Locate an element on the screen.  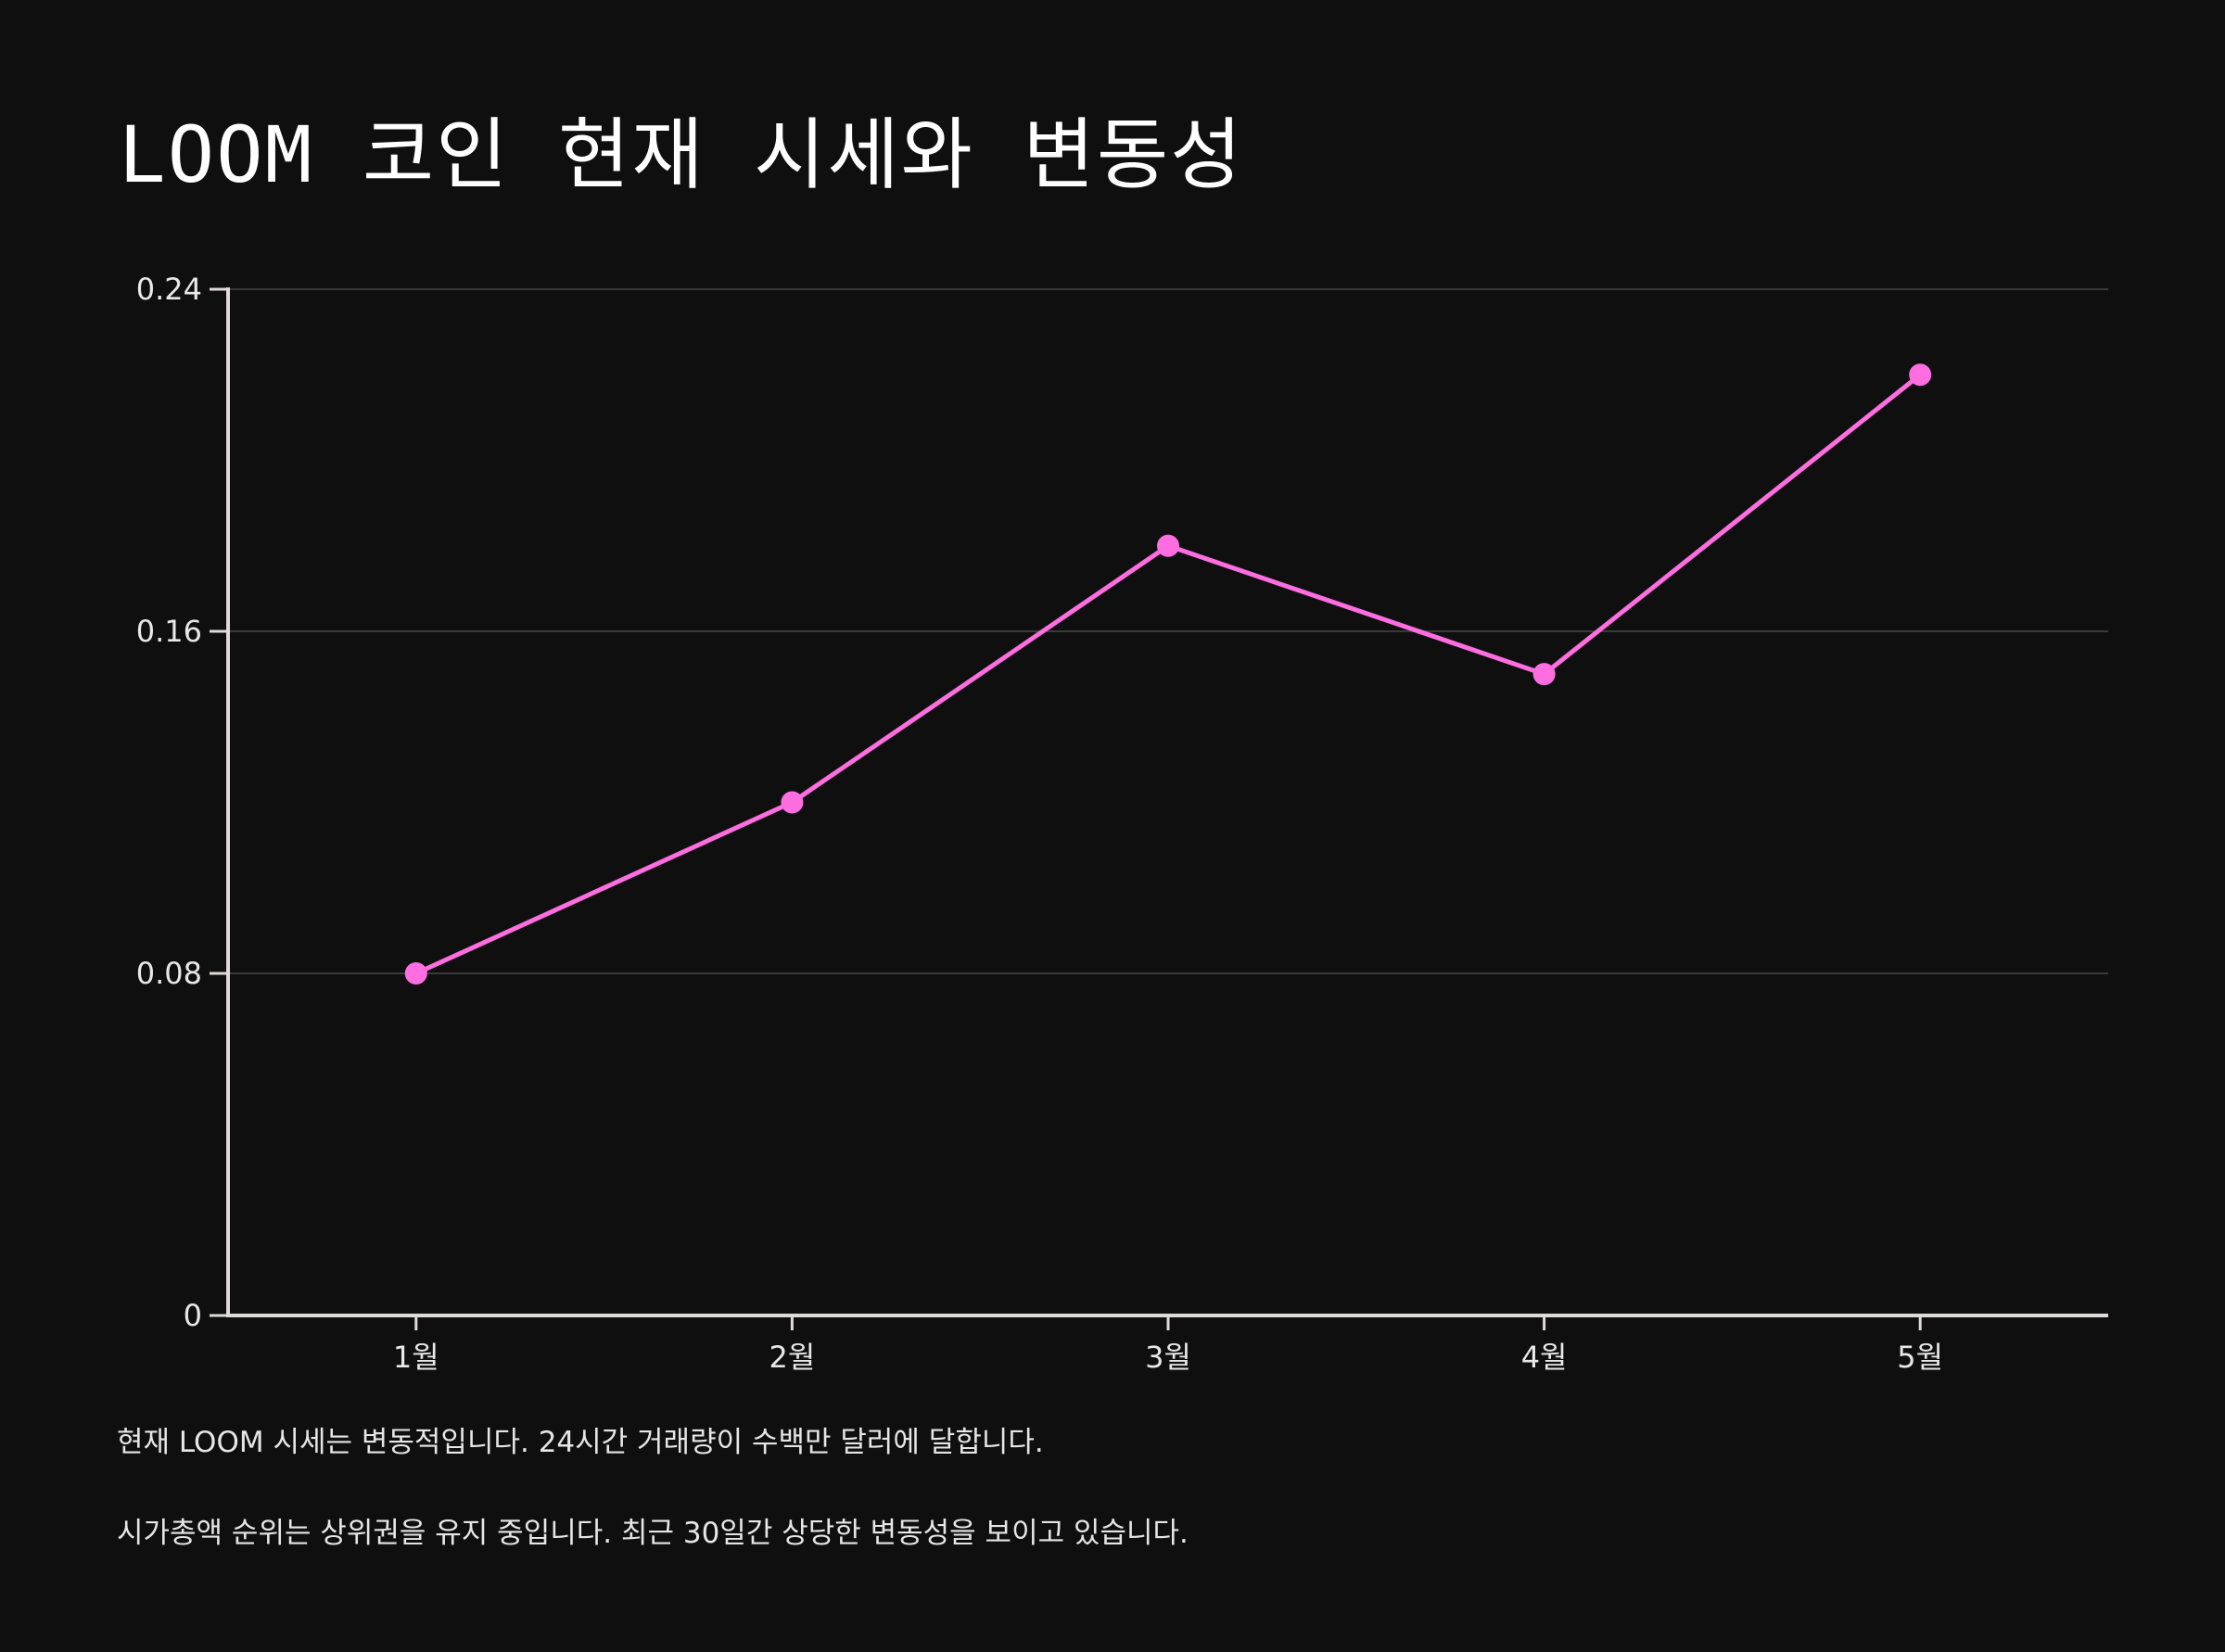
y-tick-label: 0.16 is located at coordinates (169, 631).